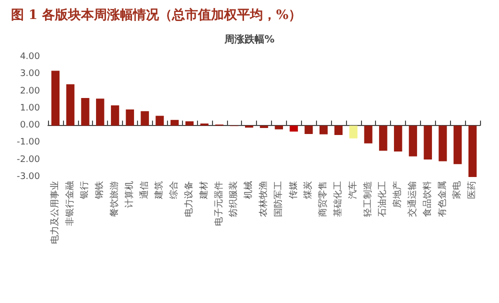  I want to click on x-tick-label: 商贸零售, so click(323, 199).